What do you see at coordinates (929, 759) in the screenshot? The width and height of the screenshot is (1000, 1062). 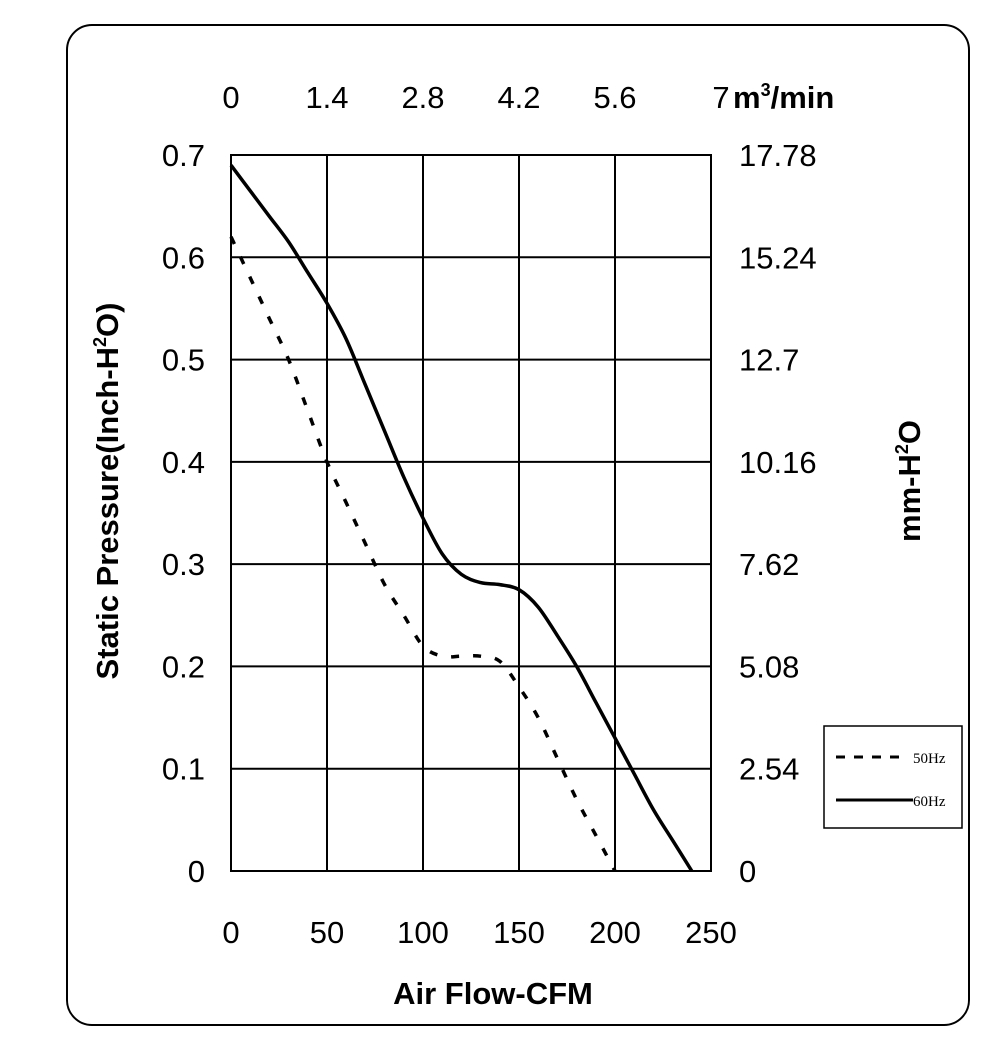 I see `legend-label-50hz: 50Hz` at bounding box center [929, 759].